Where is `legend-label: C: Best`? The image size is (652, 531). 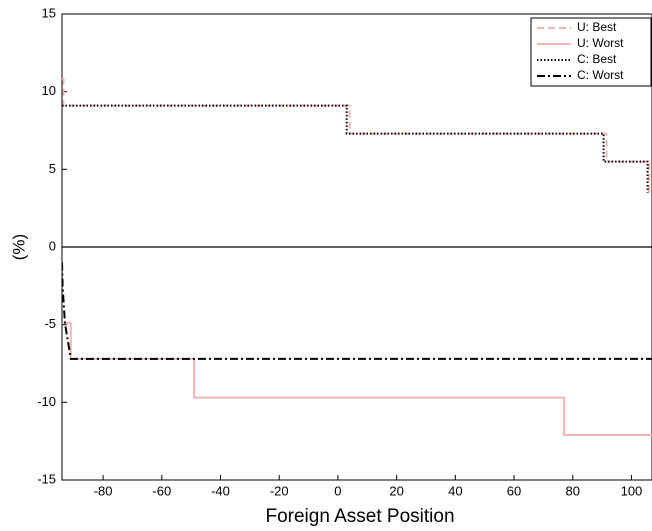 legend-label: C: Best is located at coordinates (597, 59).